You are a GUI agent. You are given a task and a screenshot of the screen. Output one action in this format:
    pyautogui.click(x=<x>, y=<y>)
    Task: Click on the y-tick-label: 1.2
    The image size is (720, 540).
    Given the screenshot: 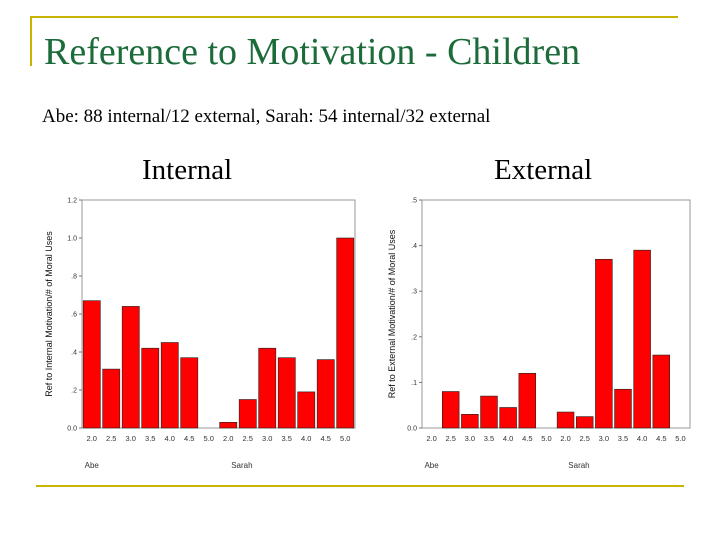 What is the action you would take?
    pyautogui.click(x=72, y=201)
    